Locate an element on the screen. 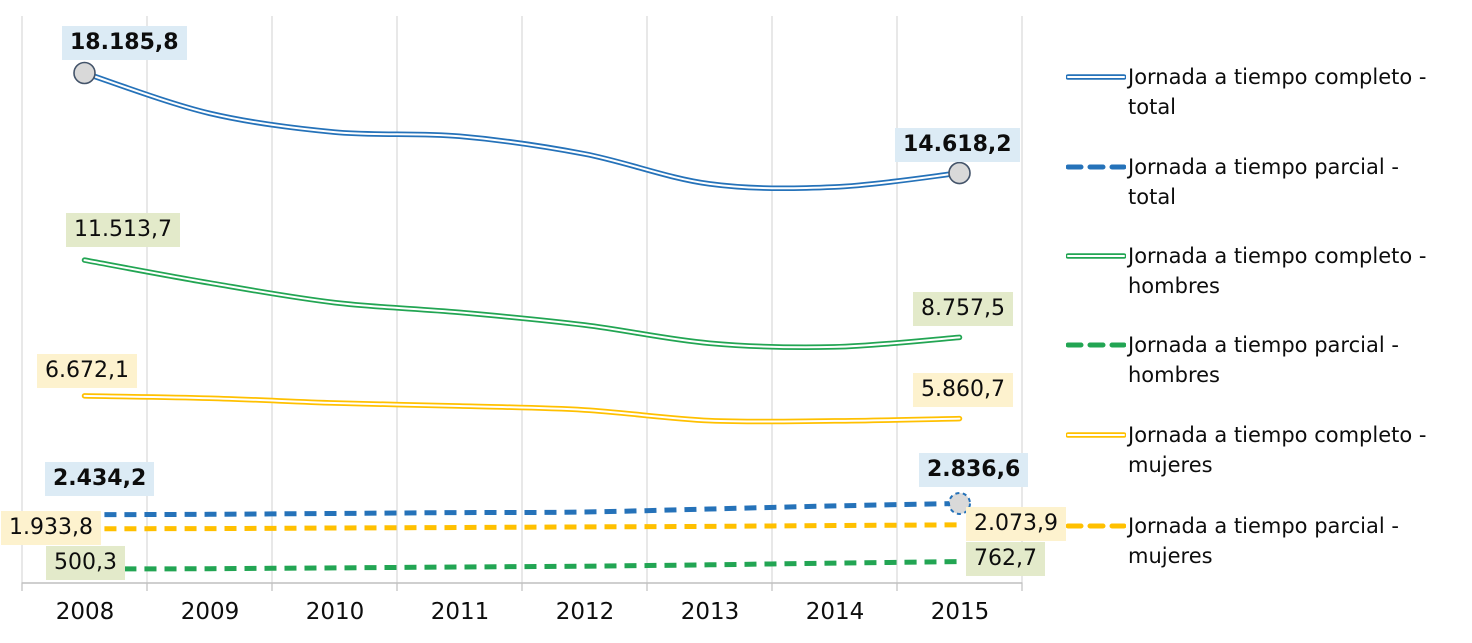  legend-swatch-solid-yellow is located at coordinates (1096, 435).